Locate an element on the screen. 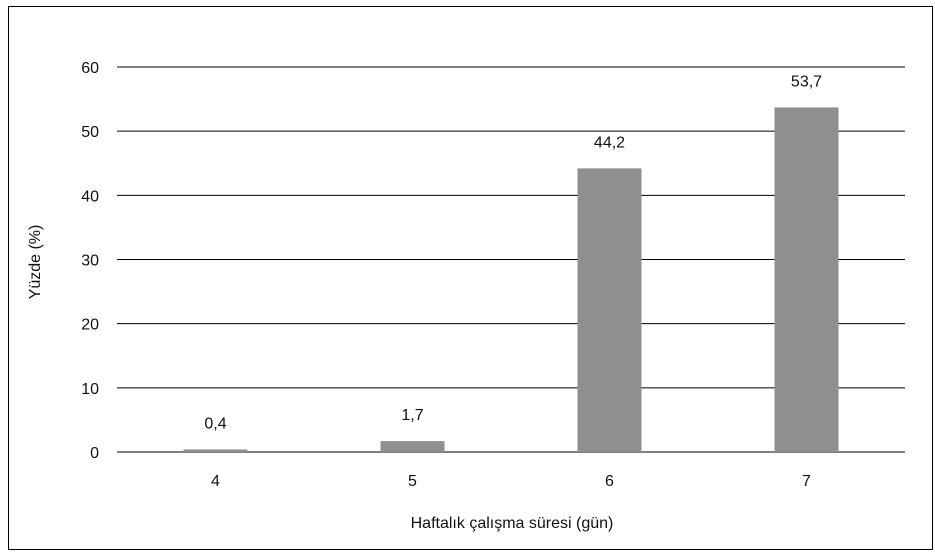 Image resolution: width=935 pixels, height=552 pixels. y-axis-ticks: 0 10 20 30 40 50 60 is located at coordinates (90, 261).